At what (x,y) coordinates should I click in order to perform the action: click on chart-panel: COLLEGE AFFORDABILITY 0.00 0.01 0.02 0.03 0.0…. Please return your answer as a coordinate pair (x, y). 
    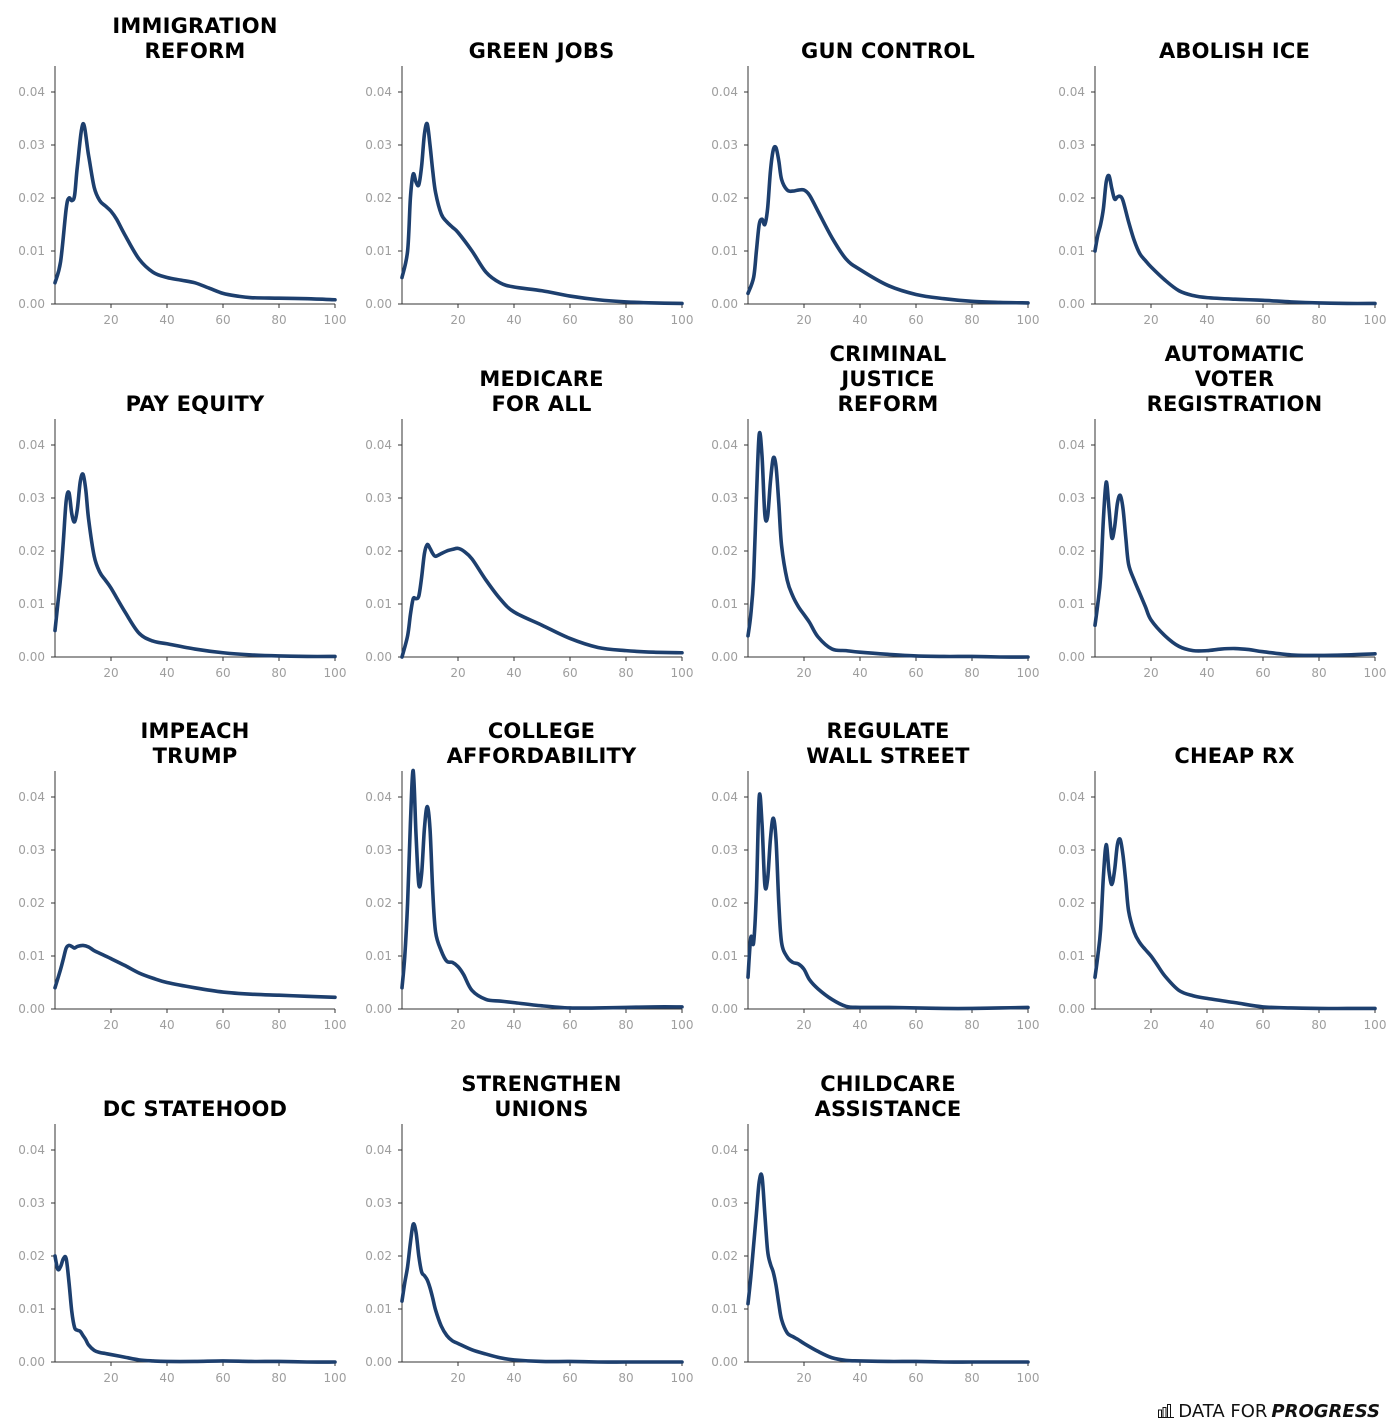
    Looking at the image, I should click on (522, 881).